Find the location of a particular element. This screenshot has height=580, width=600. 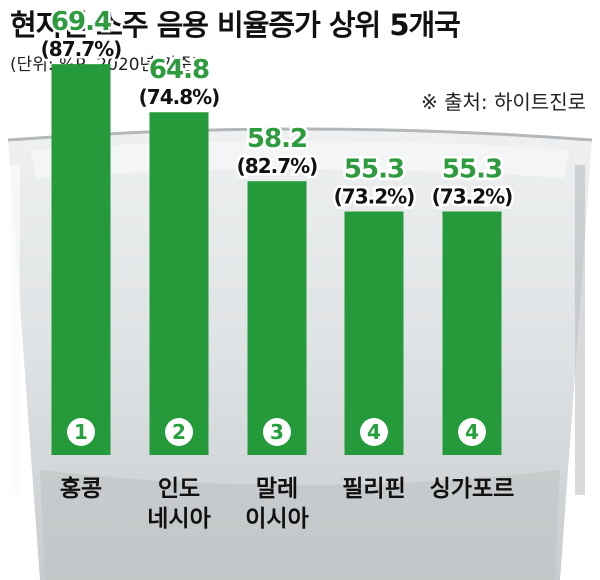

category-label: 필리핀 is located at coordinates (373, 489).